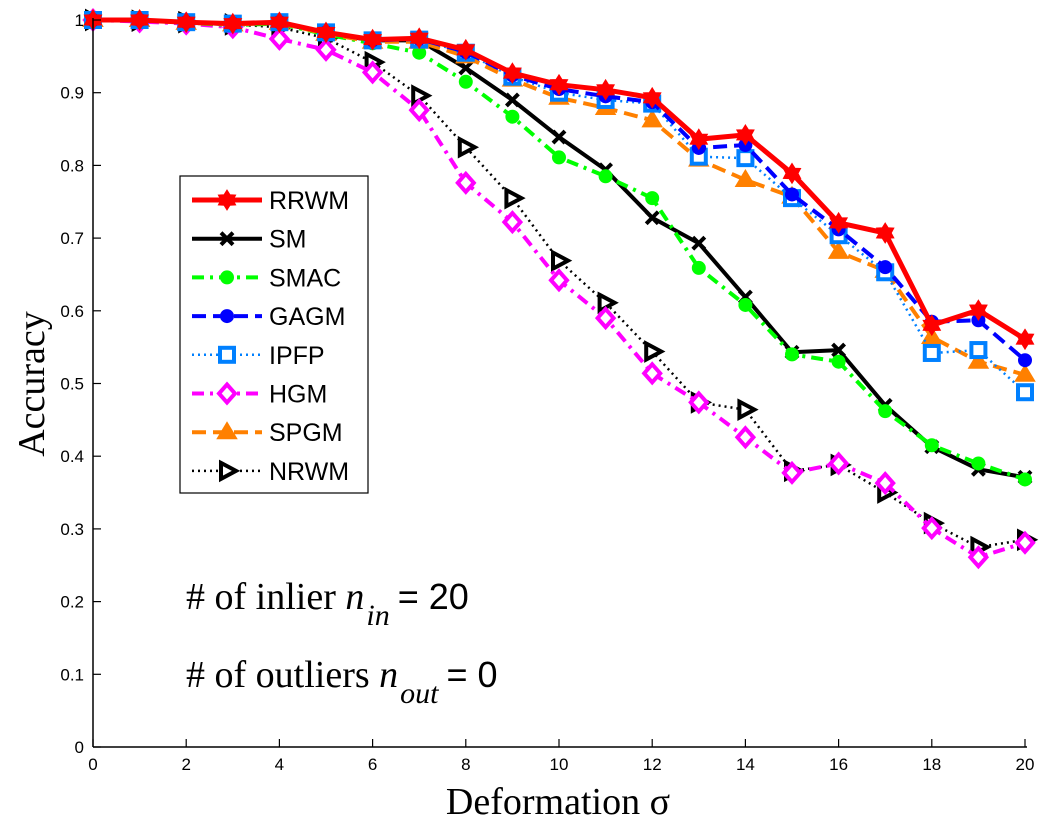 The image size is (1047, 824). I want to click on annotation-inlier-prefix: # of inlier, so click(265, 597).